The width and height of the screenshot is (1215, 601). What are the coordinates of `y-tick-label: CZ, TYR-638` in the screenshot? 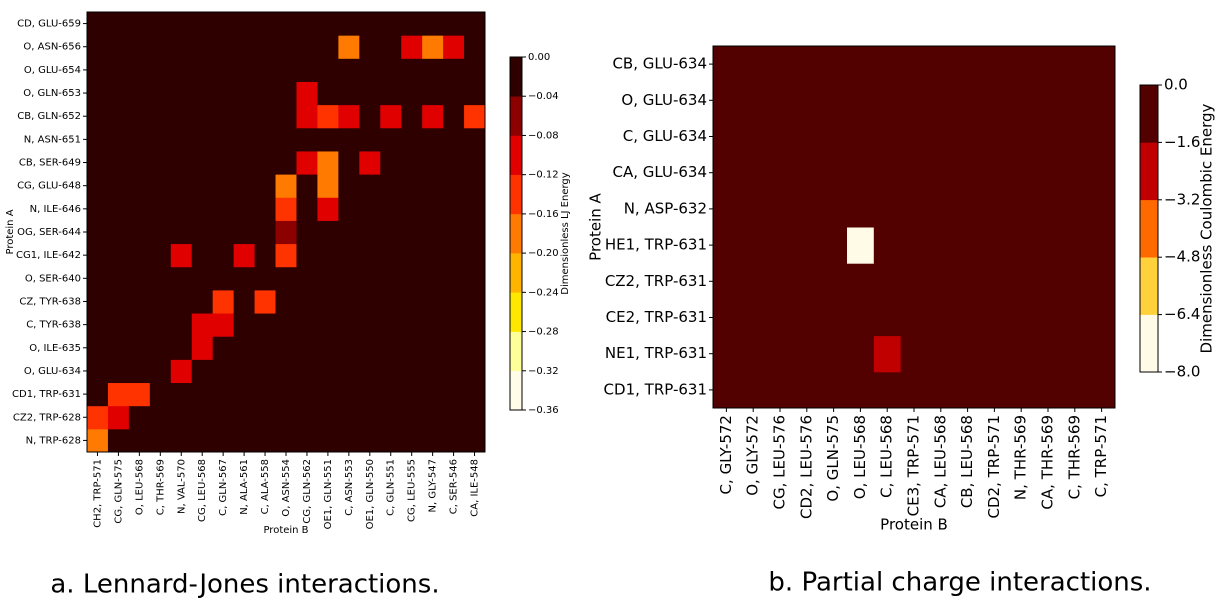 It's located at (50, 301).